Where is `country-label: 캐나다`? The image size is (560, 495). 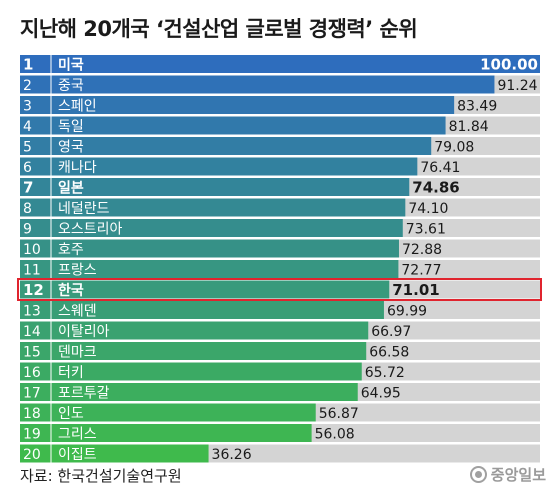 country-label: 캐나다 is located at coordinates (77, 168).